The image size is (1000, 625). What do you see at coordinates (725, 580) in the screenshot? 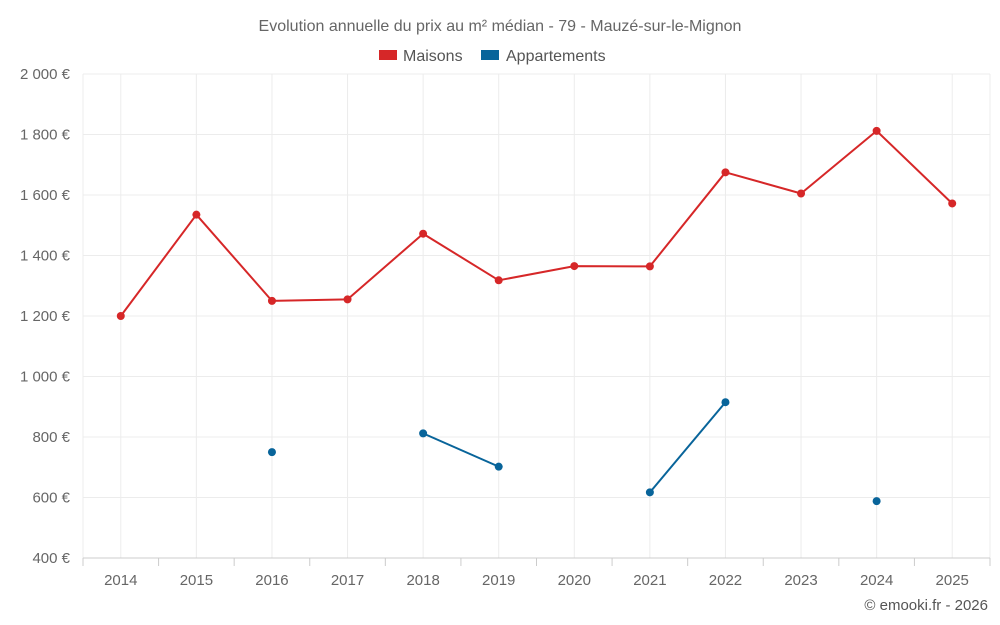
I see `x-tick-label: 2022` at bounding box center [725, 580].